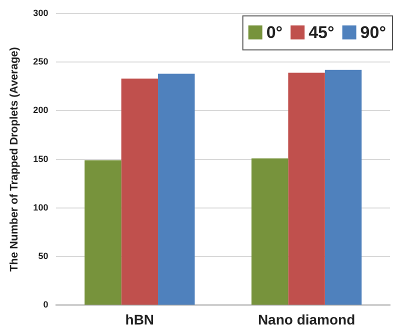 The width and height of the screenshot is (404, 332). Describe the element at coordinates (14, 159) in the screenshot. I see `y-axis-title: The Number of Trapped Droplets (Average)` at that location.